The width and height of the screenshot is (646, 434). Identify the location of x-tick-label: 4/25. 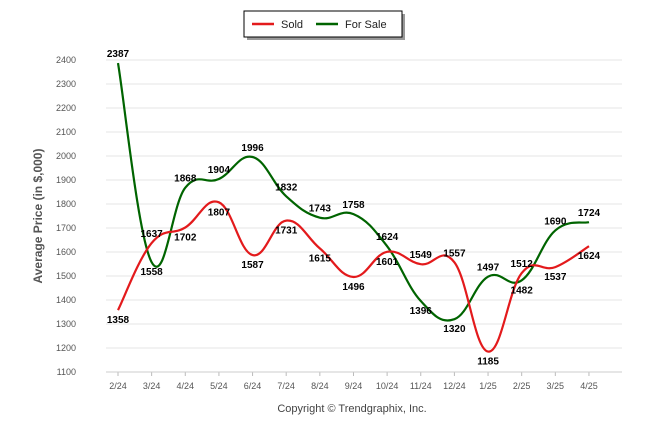
(589, 386).